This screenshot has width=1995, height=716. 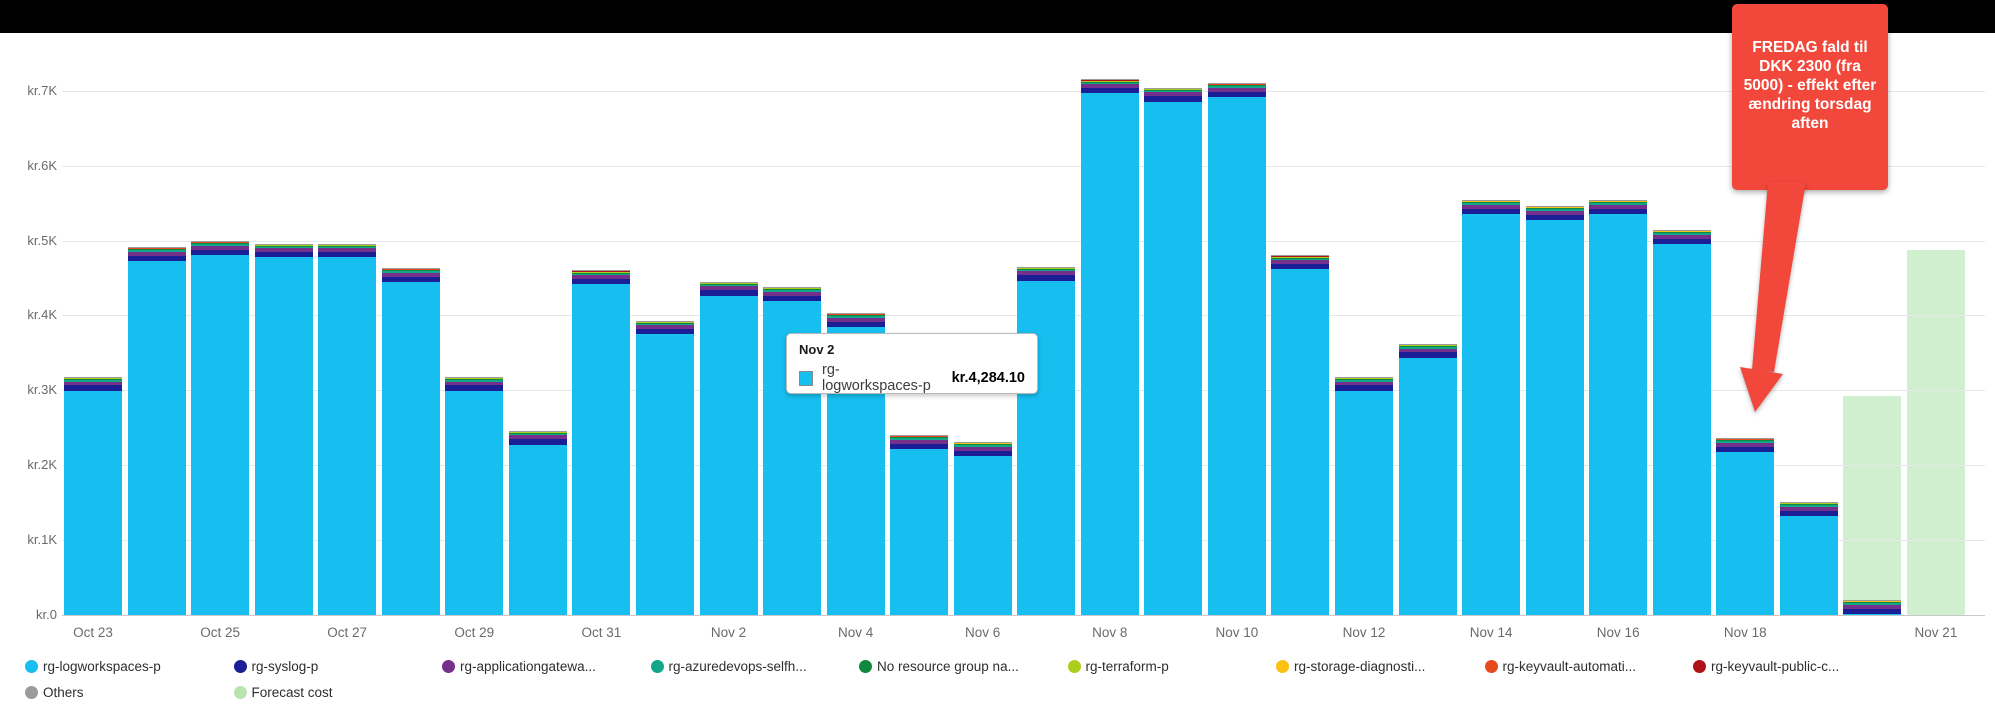 I want to click on x-axis-tick-label: Oct 23, so click(x=93, y=632).